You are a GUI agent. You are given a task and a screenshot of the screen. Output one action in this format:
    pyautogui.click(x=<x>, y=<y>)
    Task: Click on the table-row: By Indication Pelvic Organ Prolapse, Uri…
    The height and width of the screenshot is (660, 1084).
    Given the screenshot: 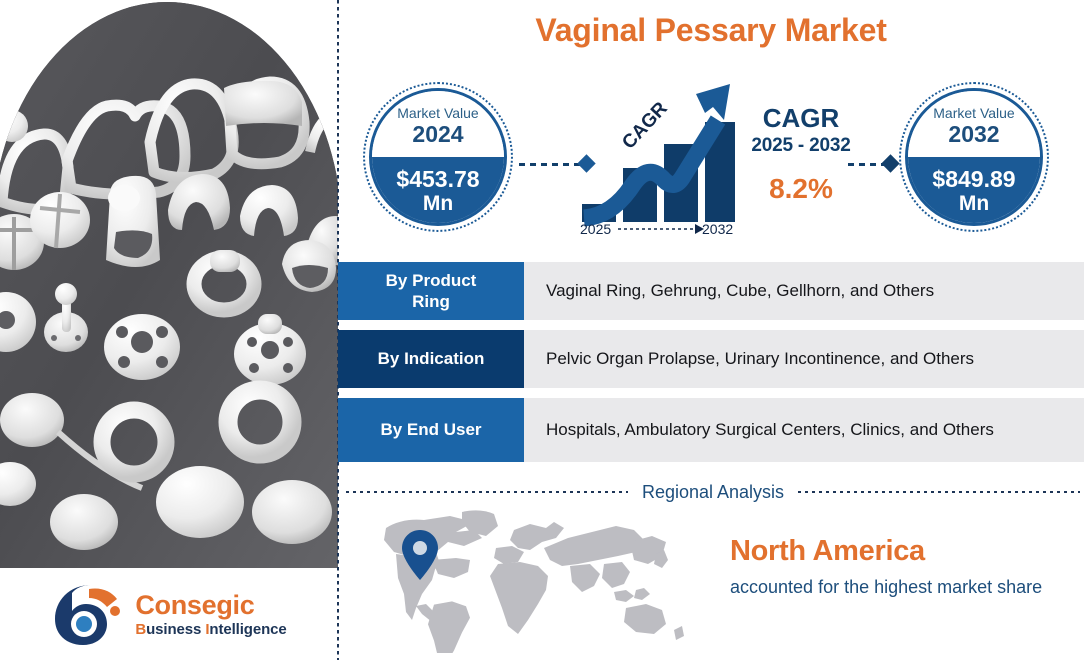 What is the action you would take?
    pyautogui.click(x=711, y=359)
    